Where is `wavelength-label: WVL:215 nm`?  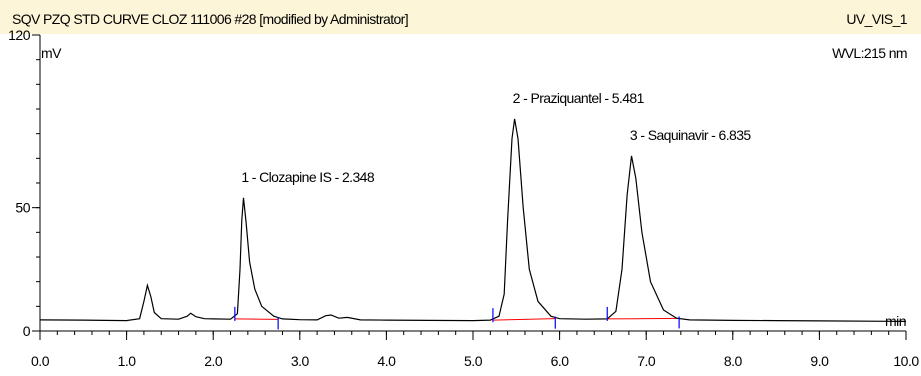
wavelength-label: WVL:215 nm is located at coordinates (869, 53).